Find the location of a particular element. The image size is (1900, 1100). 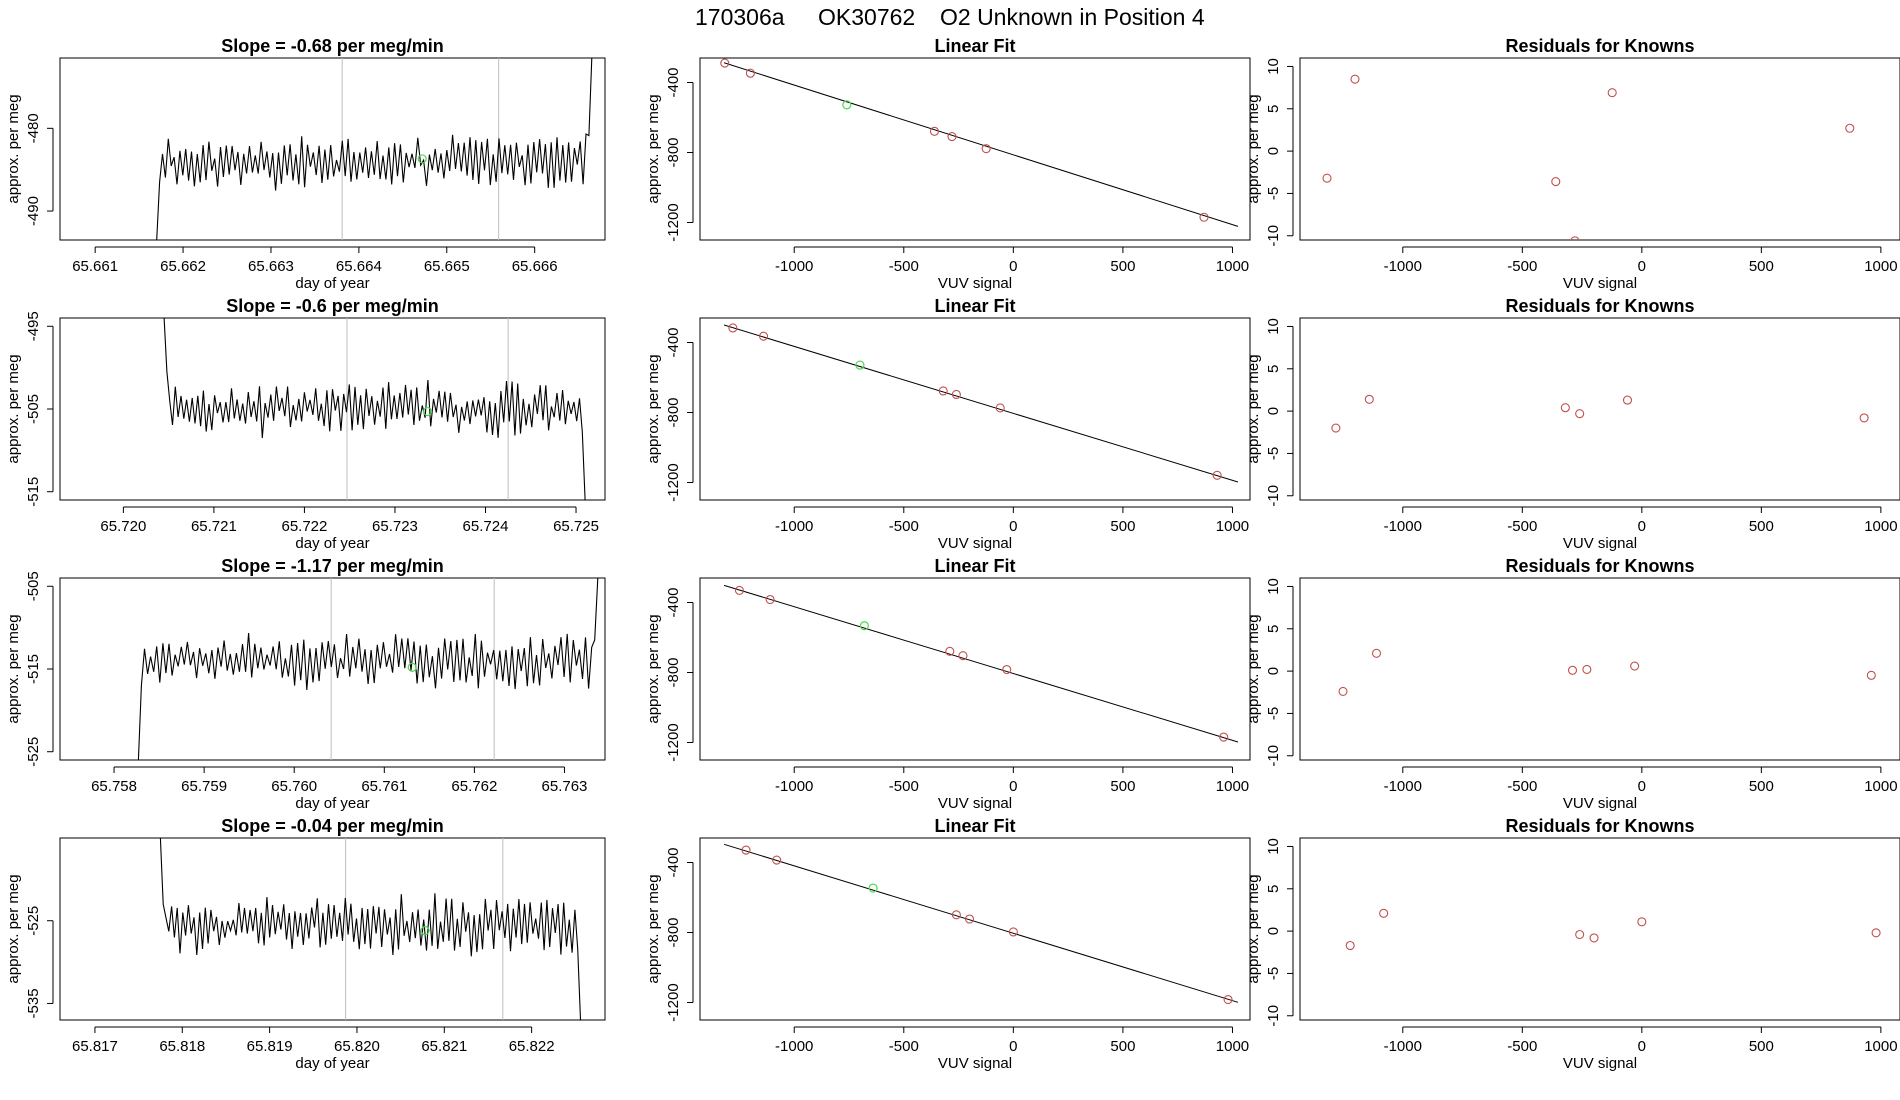

slope-title-suffix: per meg/min is located at coordinates (388, 566).